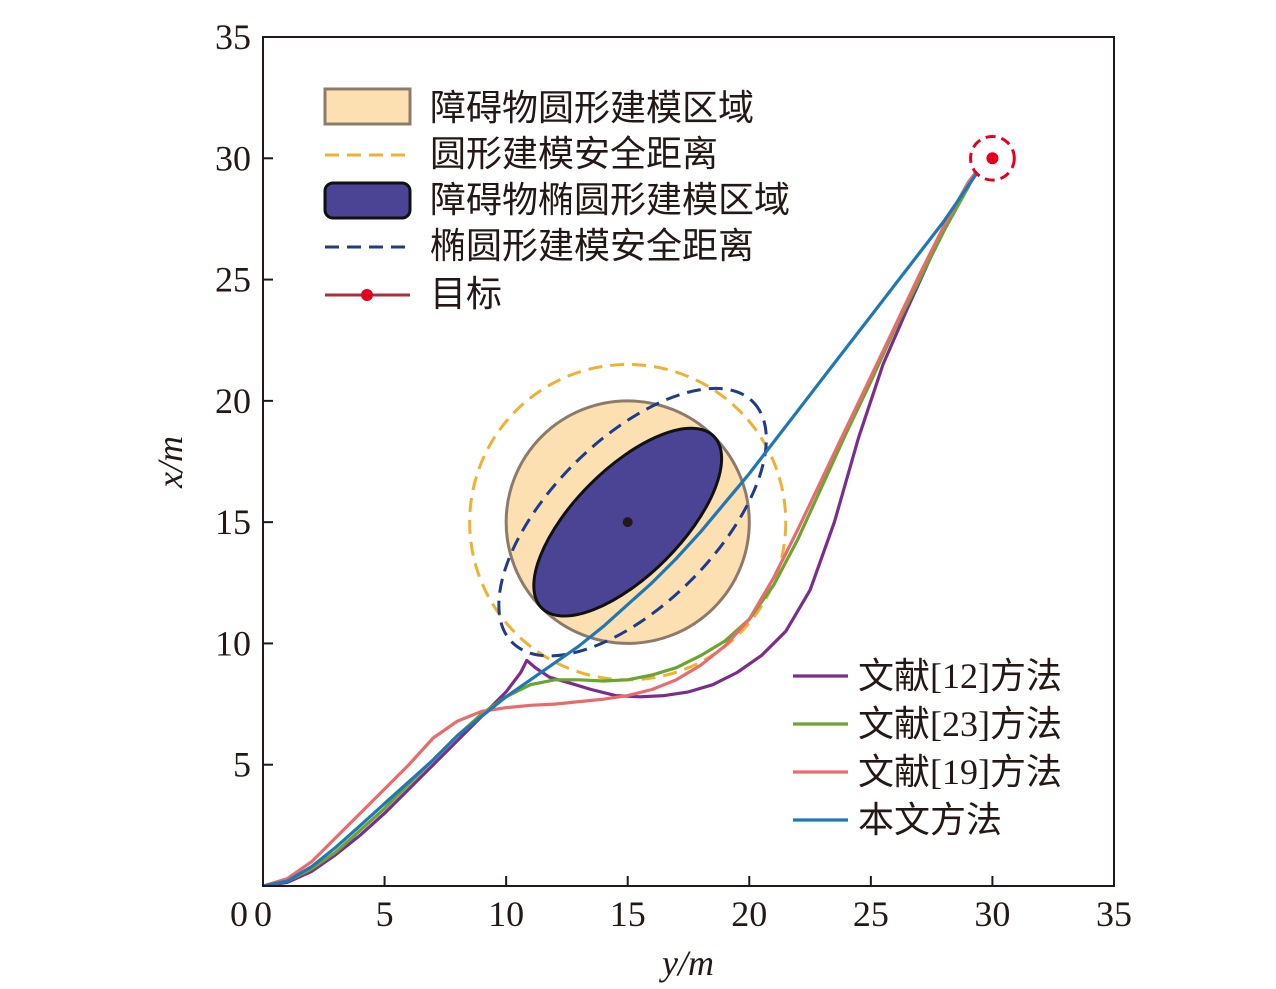 Image resolution: width=1276 pixels, height=989 pixels. What do you see at coordinates (233, 280) in the screenshot?
I see `y-tick-label: 25` at bounding box center [233, 280].